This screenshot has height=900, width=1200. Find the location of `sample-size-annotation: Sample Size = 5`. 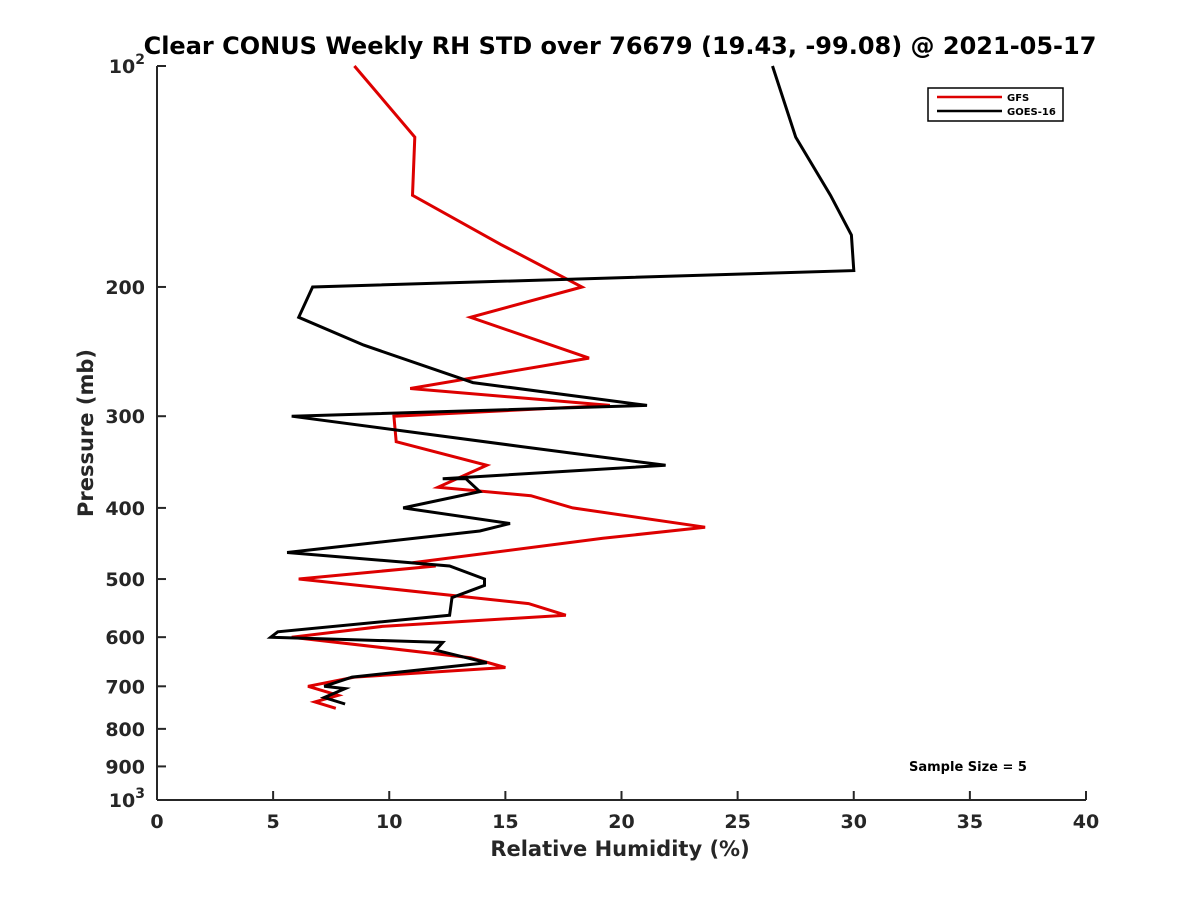

sample-size-annotation: Sample Size = 5 is located at coordinates (968, 767).